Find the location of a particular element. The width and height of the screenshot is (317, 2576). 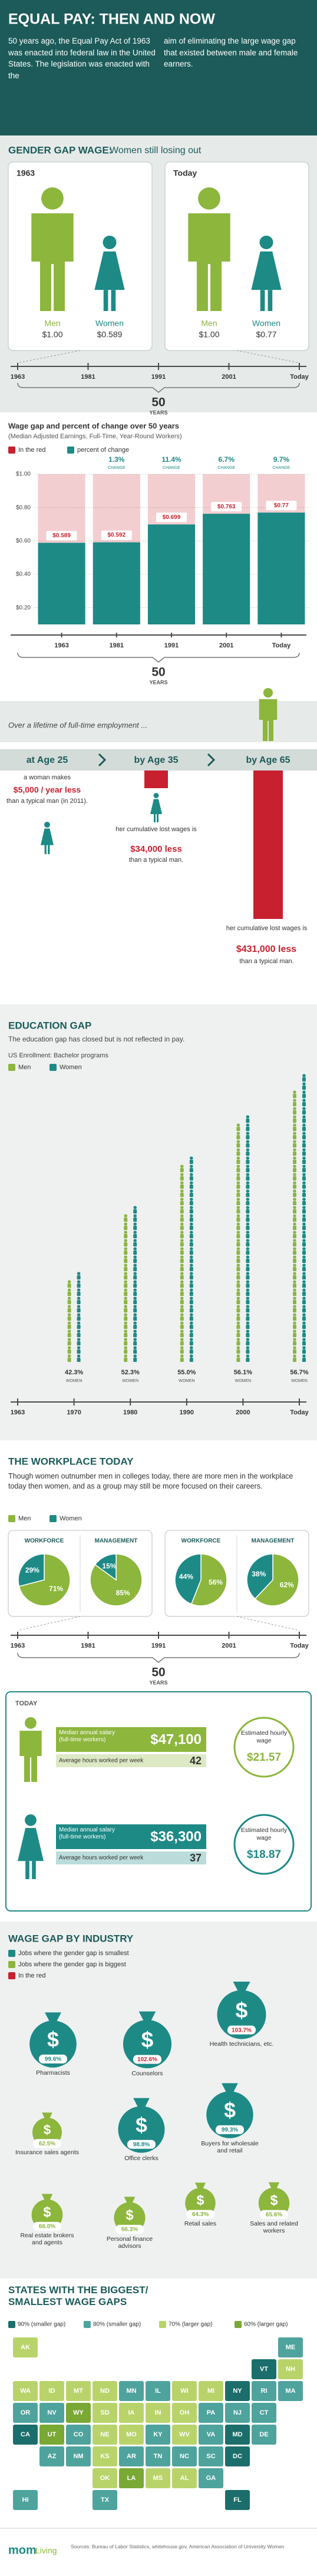

salary-label-box: Median annual salary (full-time workers) is located at coordinates (87, 1736).